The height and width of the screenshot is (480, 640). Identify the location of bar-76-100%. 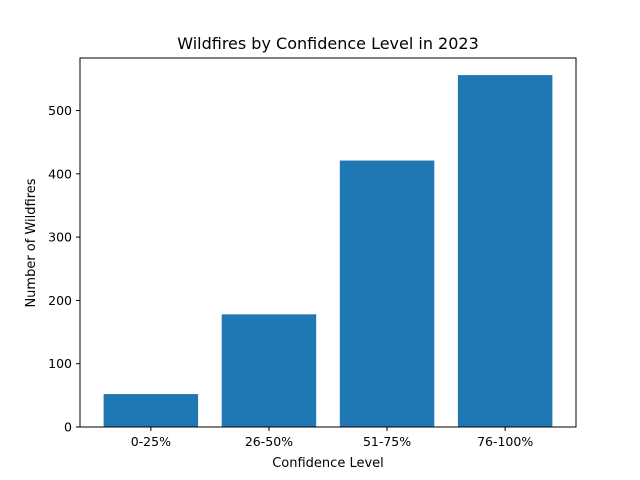
(505, 251).